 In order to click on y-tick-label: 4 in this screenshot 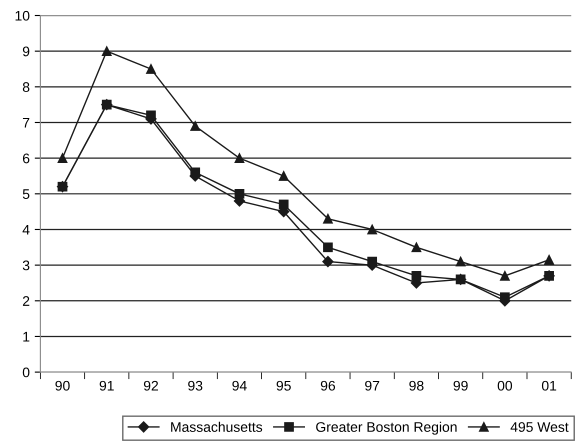, I will do `click(26, 229)`.